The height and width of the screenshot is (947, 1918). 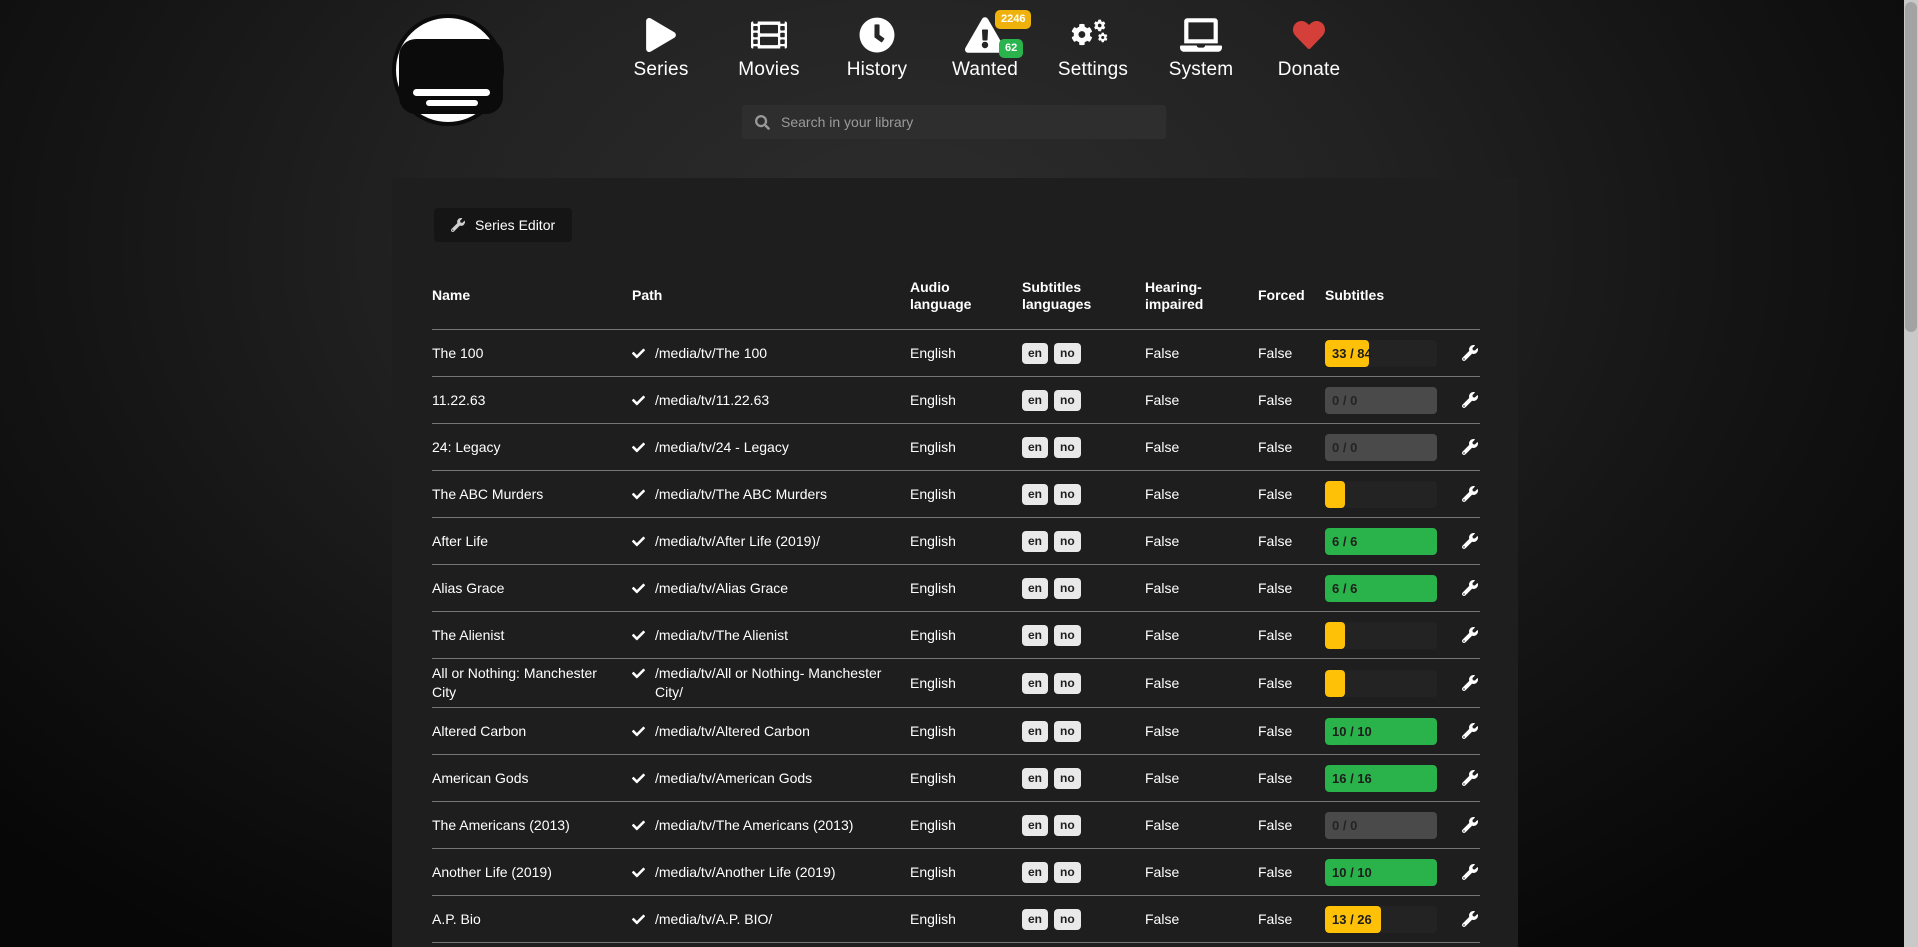 What do you see at coordinates (1201, 52) in the screenshot?
I see `nav-item-system: System` at bounding box center [1201, 52].